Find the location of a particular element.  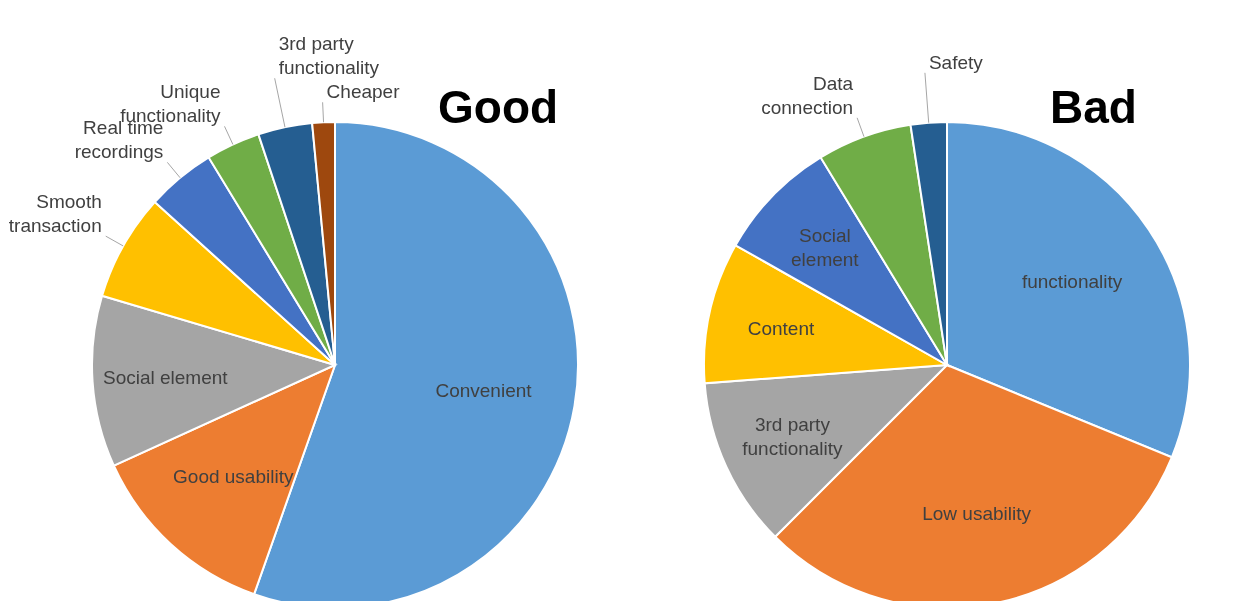

text: Good is located at coordinates (498, 107).